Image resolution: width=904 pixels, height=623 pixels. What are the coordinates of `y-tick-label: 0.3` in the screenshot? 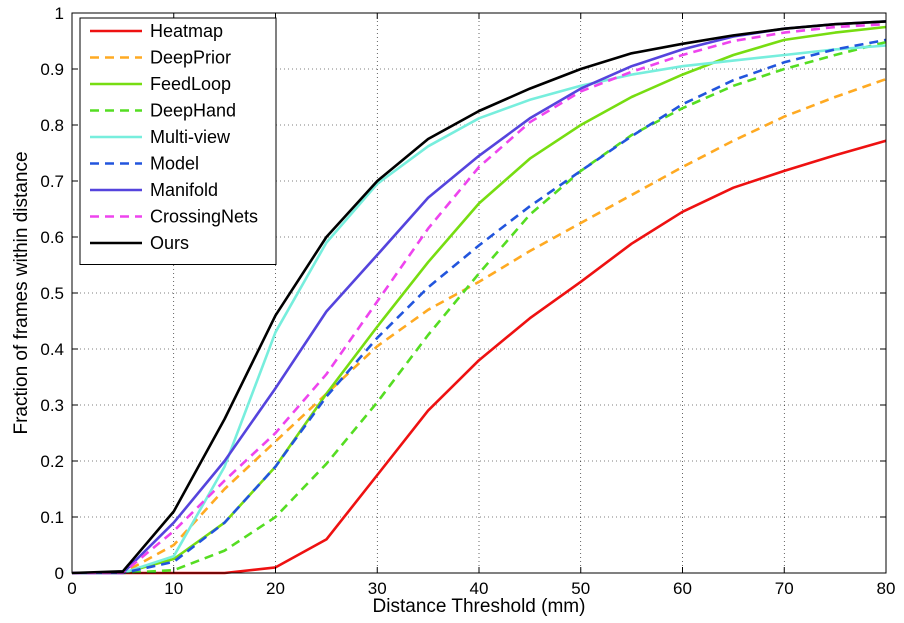 It's located at (52, 405).